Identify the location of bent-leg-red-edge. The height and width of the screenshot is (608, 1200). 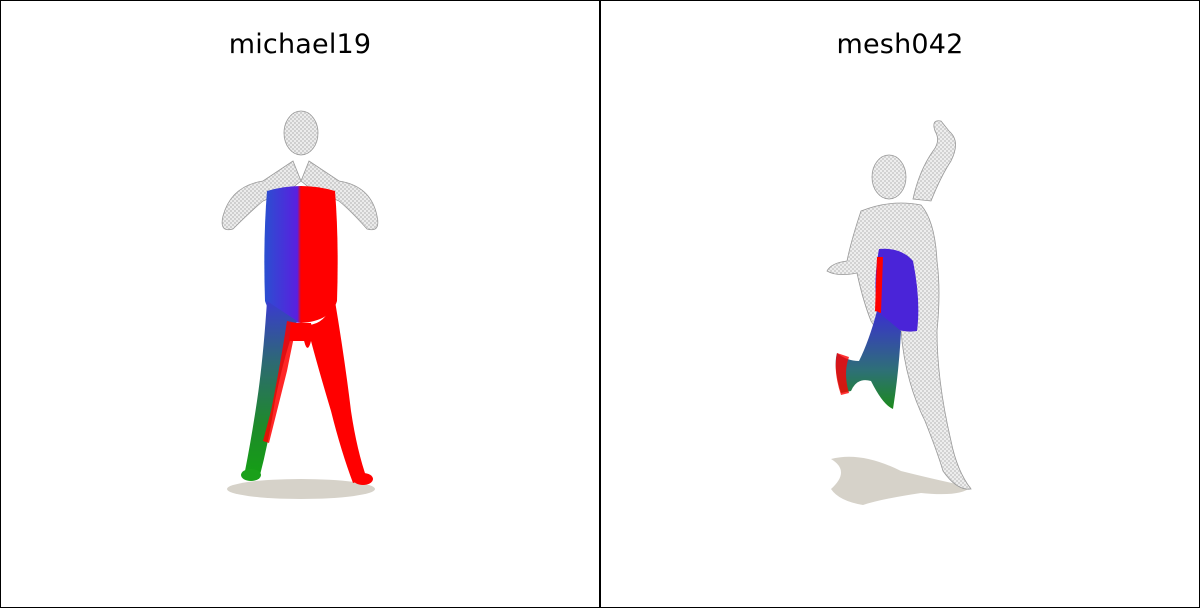
(842, 374).